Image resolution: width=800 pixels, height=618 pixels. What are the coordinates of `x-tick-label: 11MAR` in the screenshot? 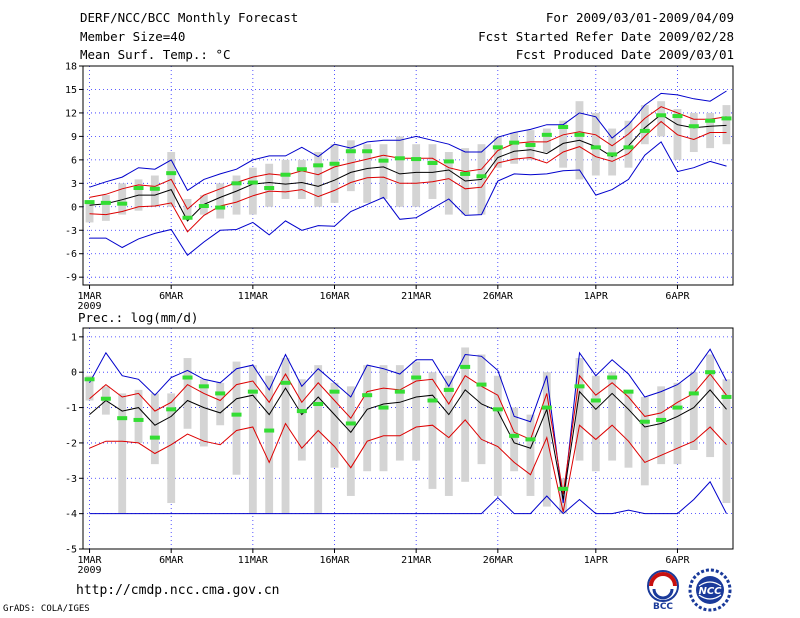 It's located at (253, 296).